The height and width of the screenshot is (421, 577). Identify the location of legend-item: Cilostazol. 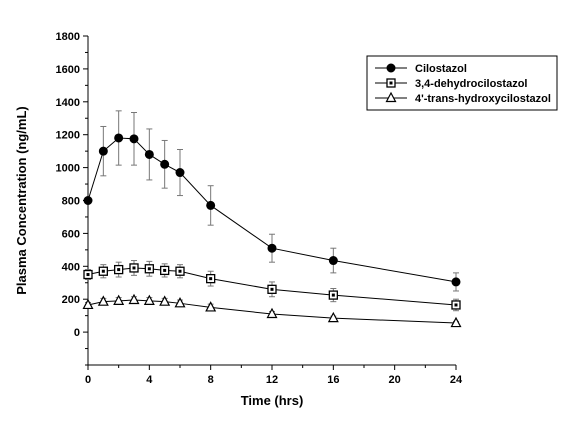
(421, 69).